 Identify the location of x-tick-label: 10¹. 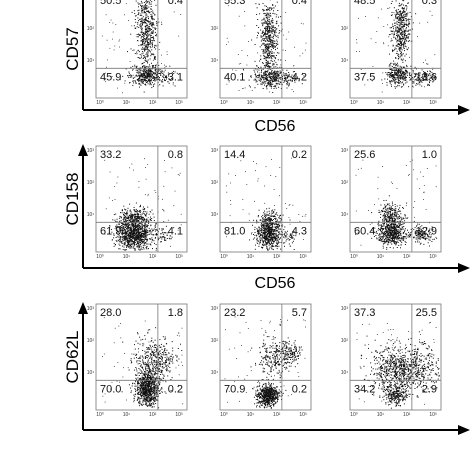
(127, 257).